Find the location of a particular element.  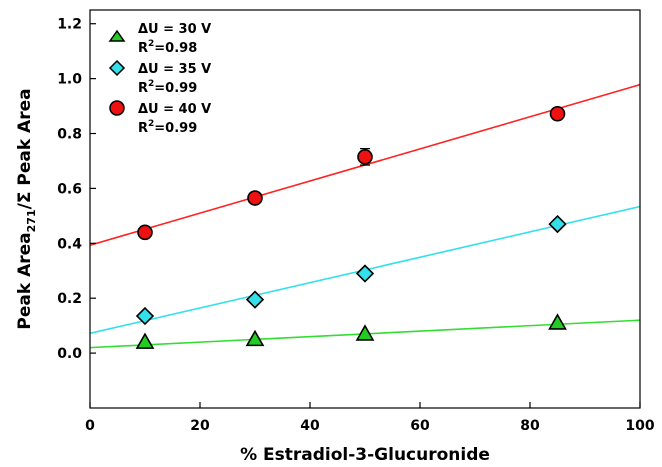

y-axis: 0.0 0.2 0.4 0.6 0.8 1.0 1.2 is located at coordinates (76, 189).